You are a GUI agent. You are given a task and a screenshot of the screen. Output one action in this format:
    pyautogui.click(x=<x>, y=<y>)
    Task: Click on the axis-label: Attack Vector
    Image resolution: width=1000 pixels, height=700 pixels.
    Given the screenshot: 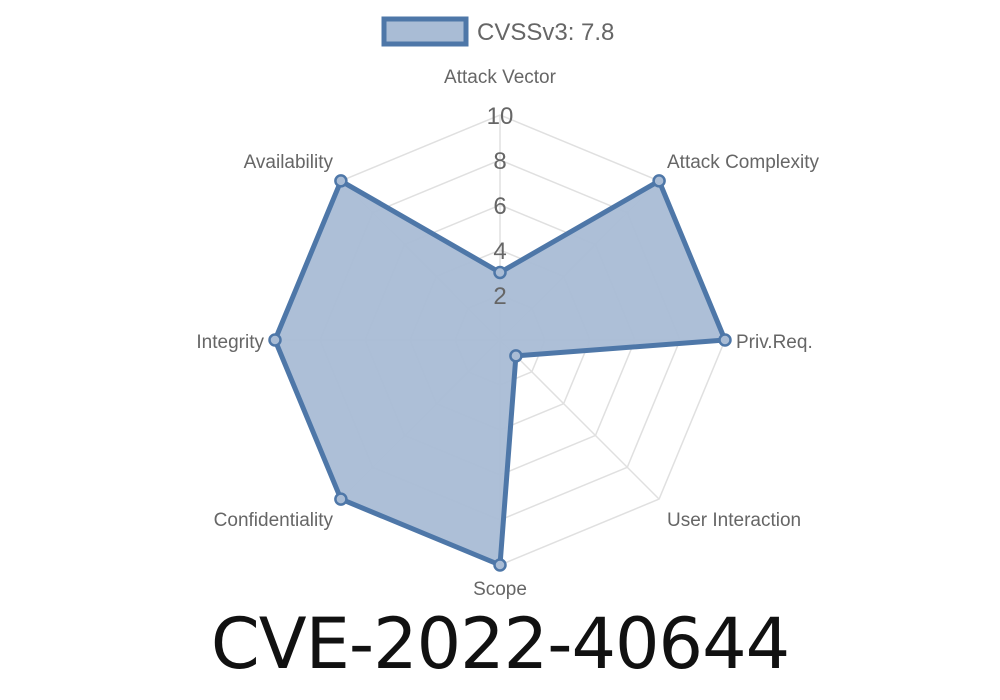 What is the action you would take?
    pyautogui.click(x=500, y=77)
    